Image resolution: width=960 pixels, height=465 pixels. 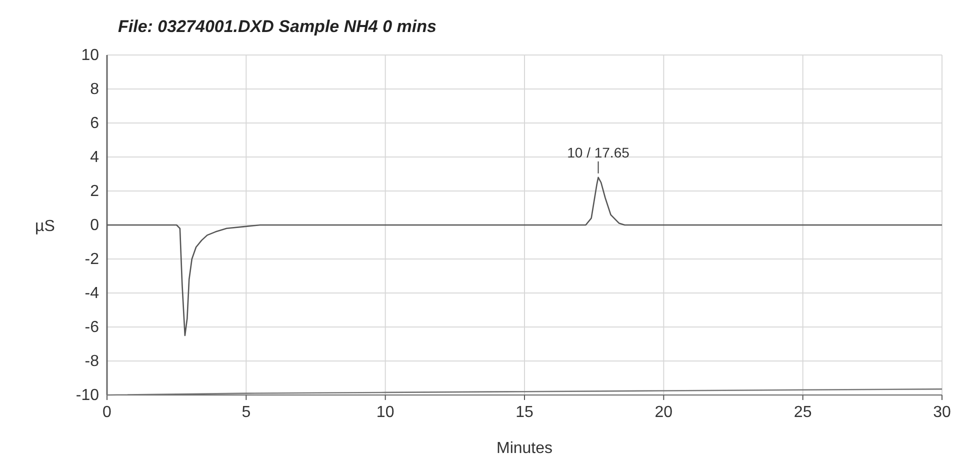 What do you see at coordinates (92, 259) in the screenshot?
I see `y-tick-label: -2` at bounding box center [92, 259].